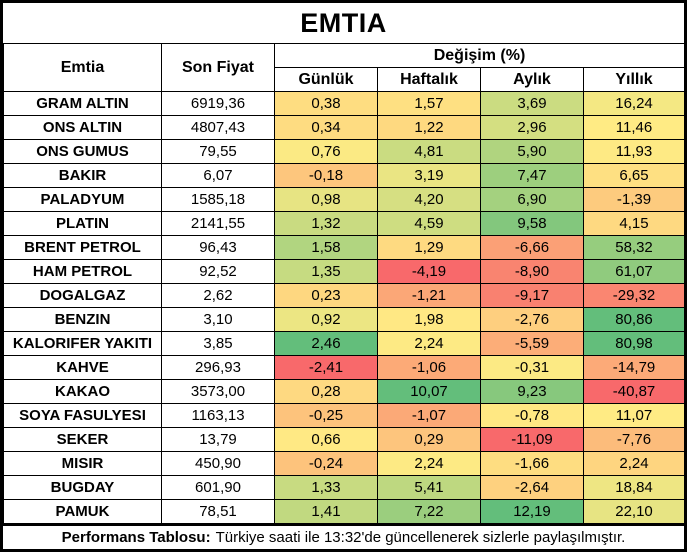  I want to click on column-header-emtia: Emtia, so click(82, 67).